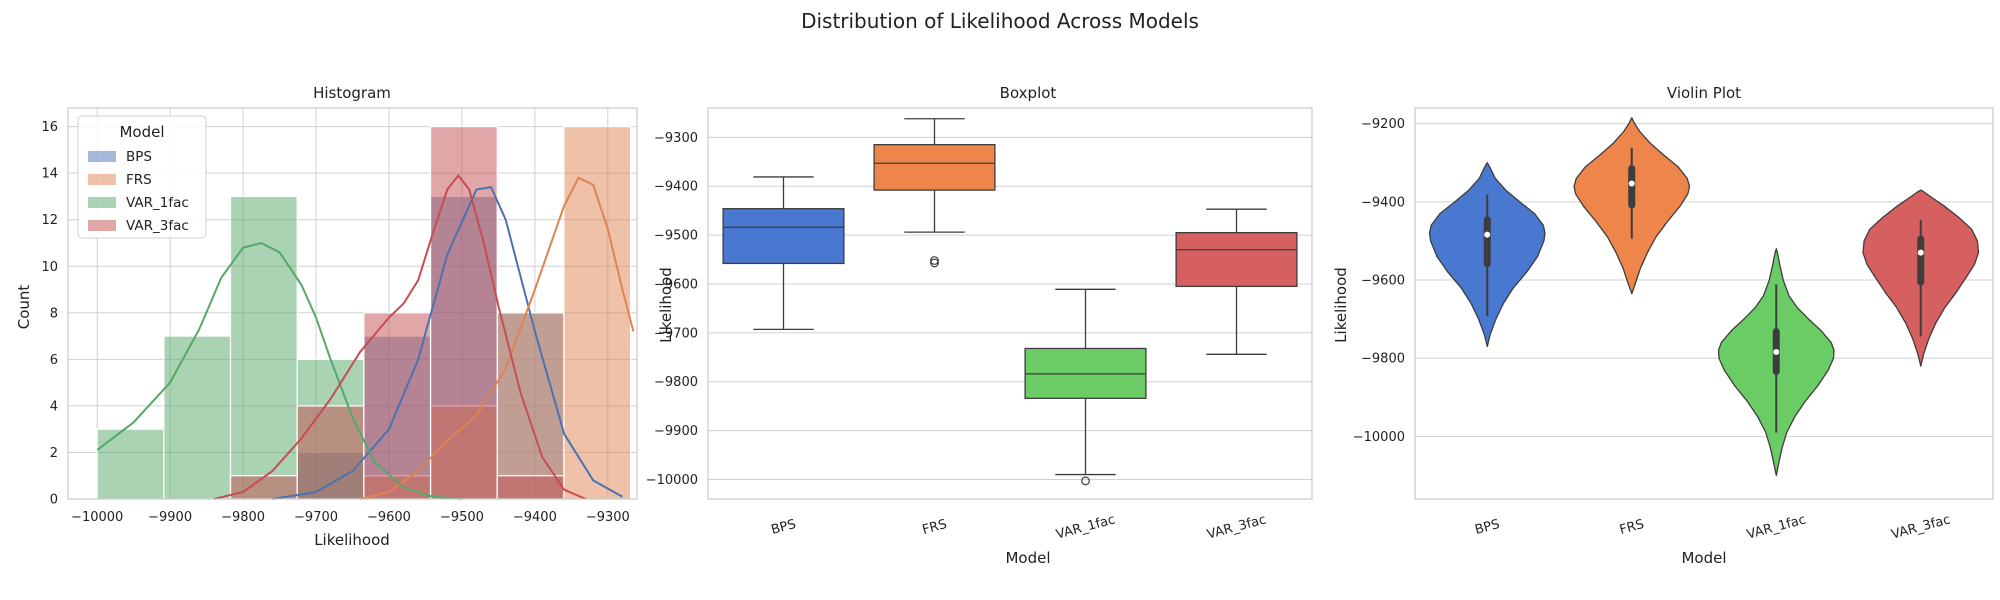  I want to click on boxplot-x-tick-label: FRS, so click(935, 527).